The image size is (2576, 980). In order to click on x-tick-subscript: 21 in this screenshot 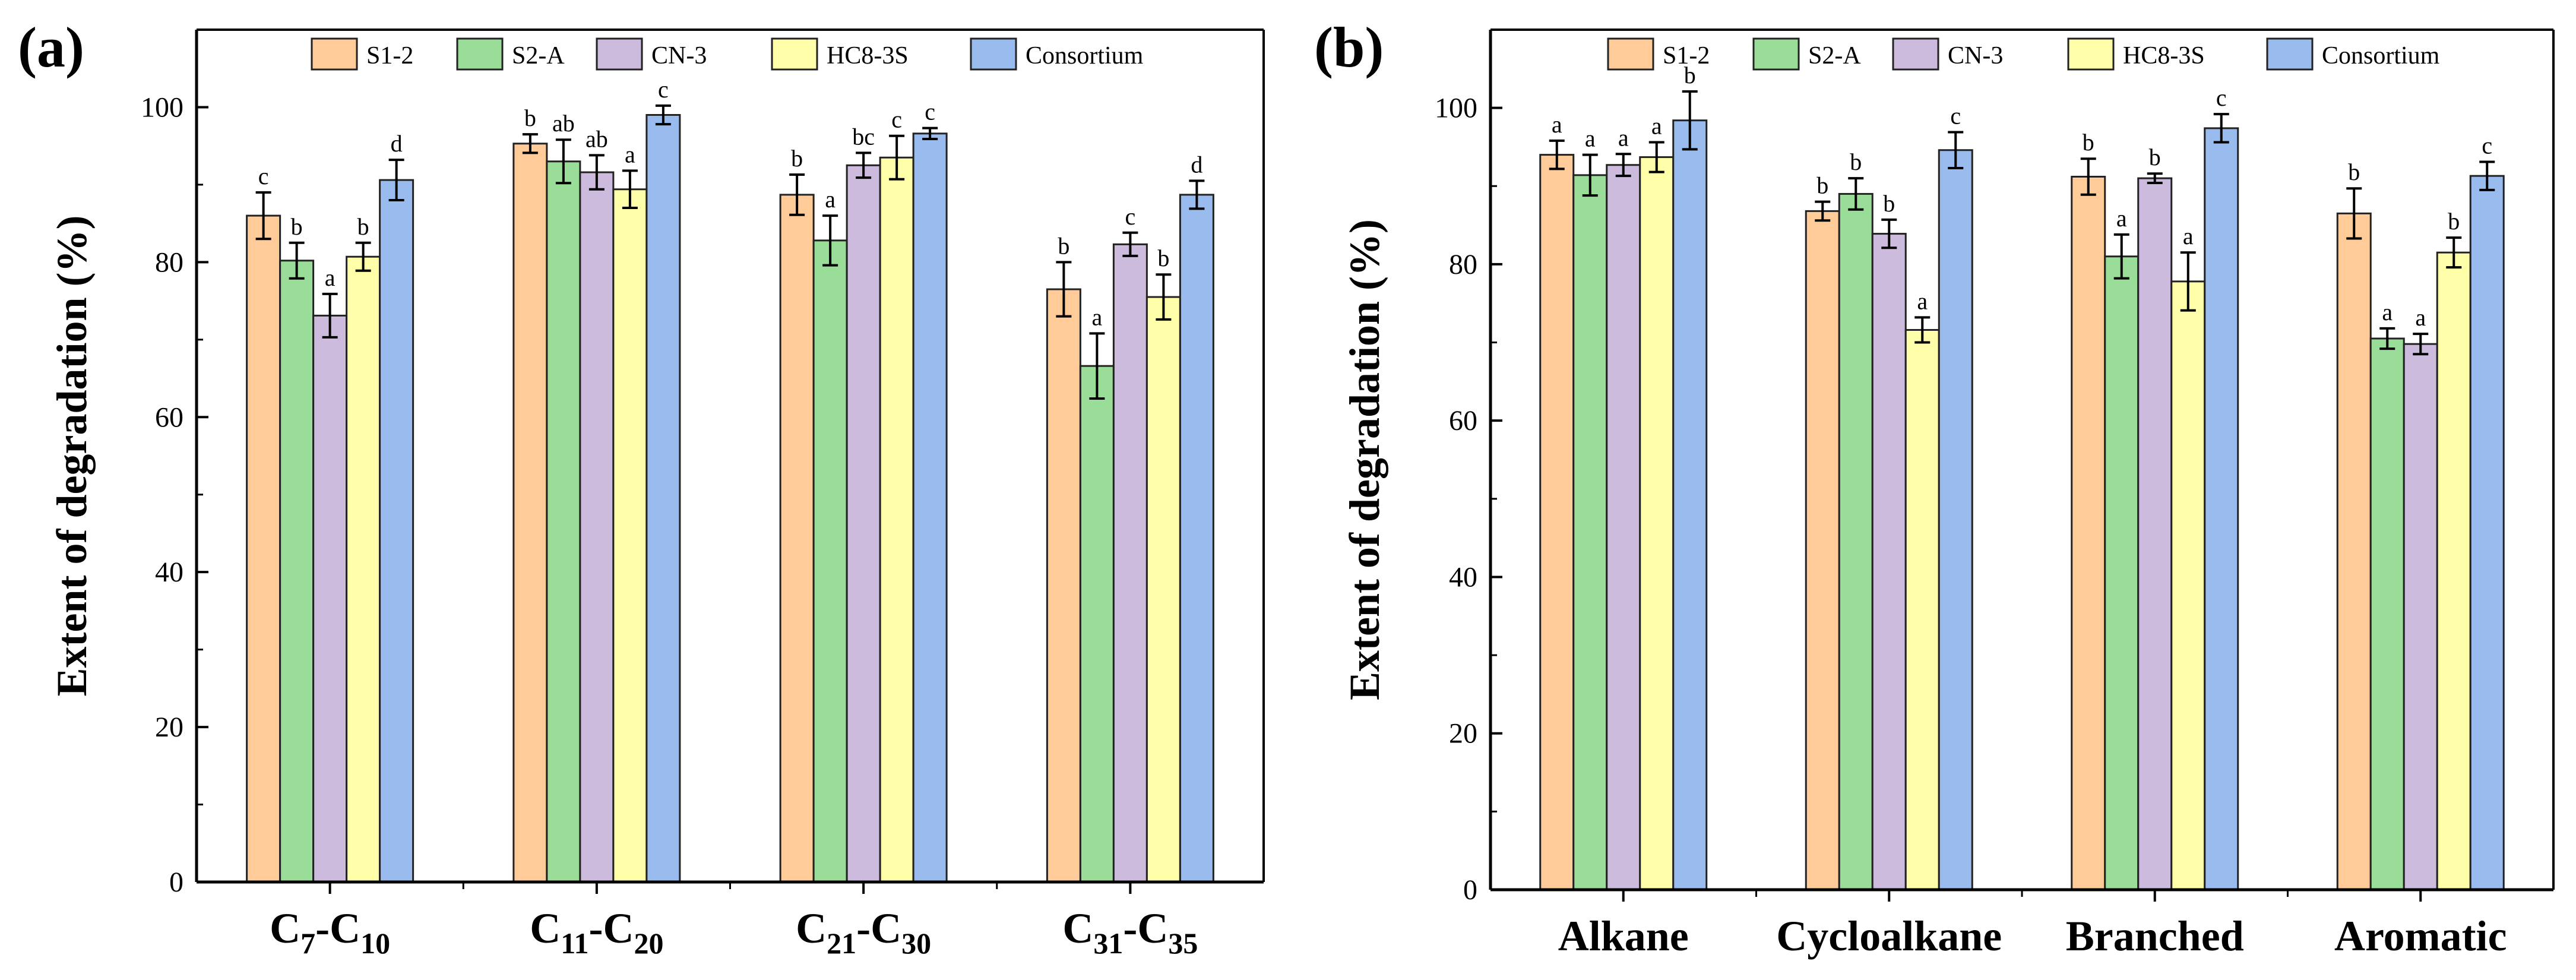, I will do `click(841, 944)`.